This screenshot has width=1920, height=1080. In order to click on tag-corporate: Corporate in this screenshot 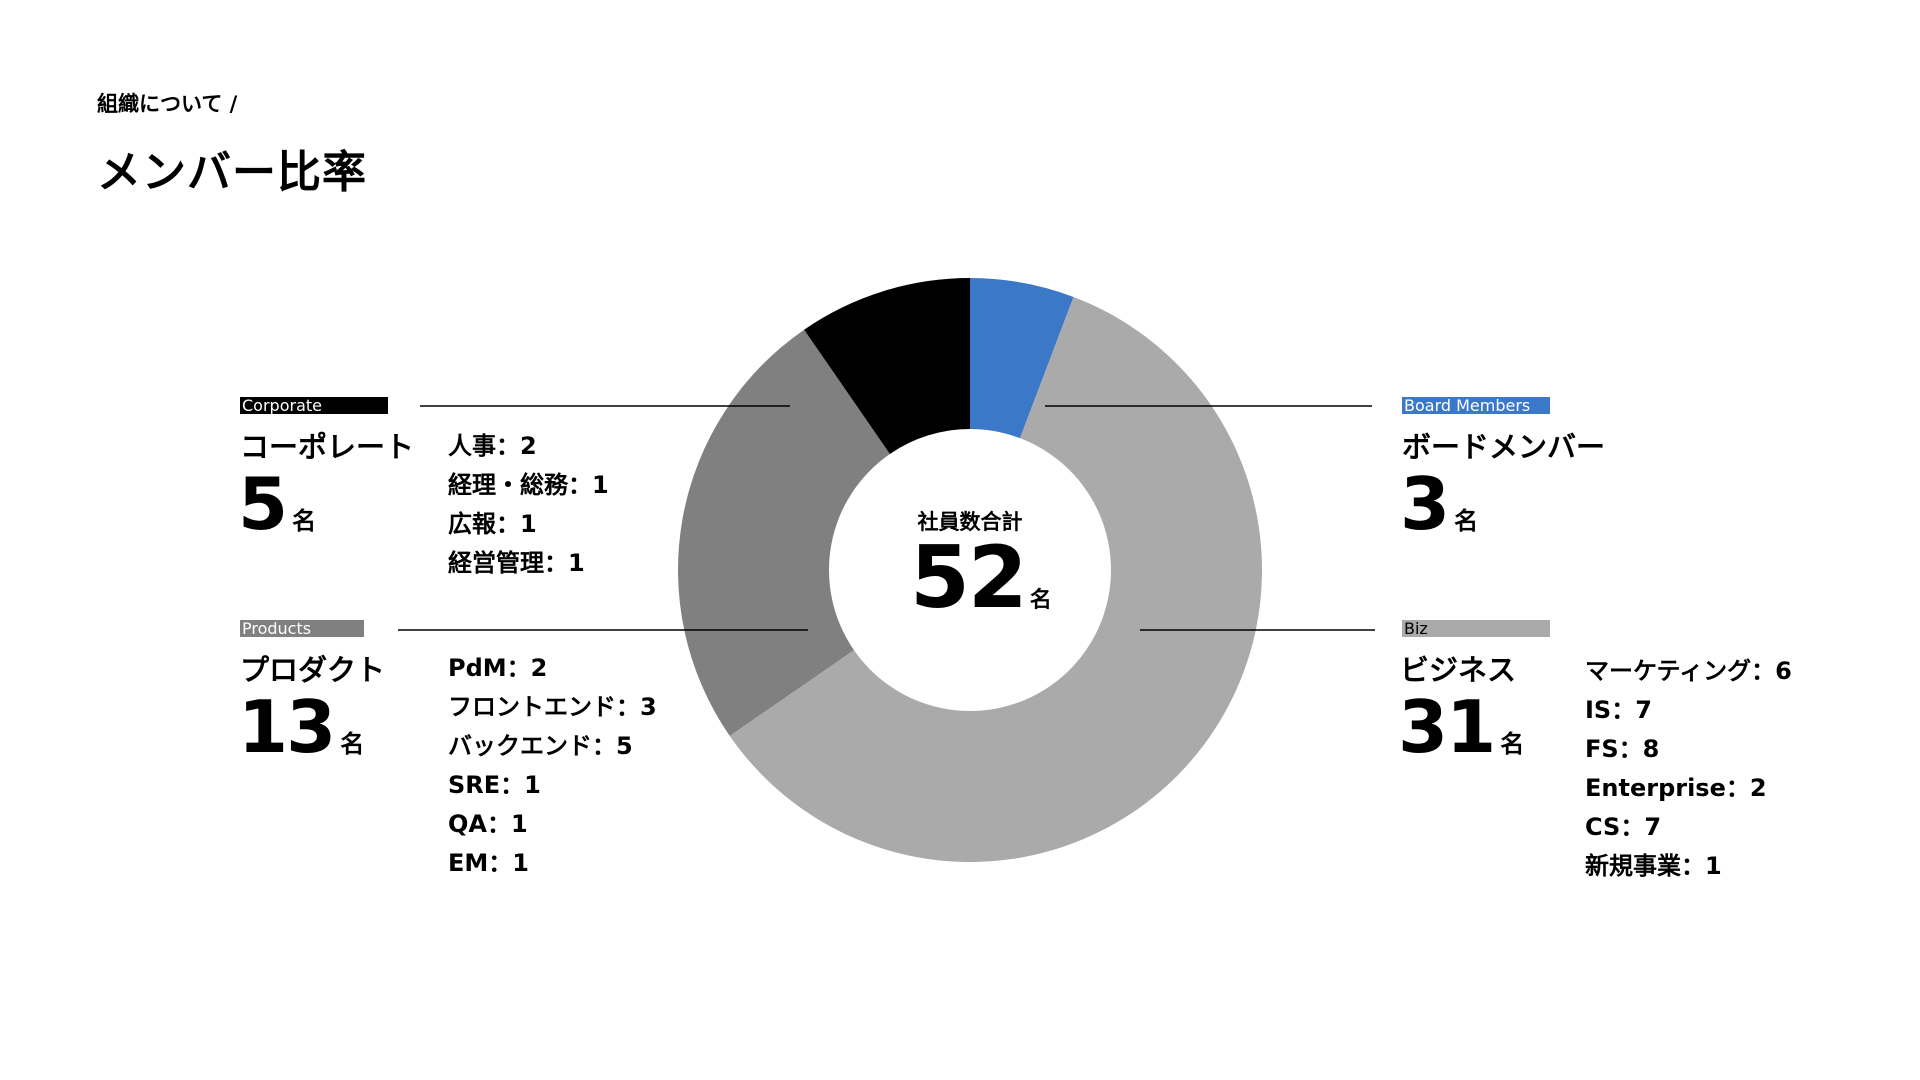, I will do `click(314, 405)`.